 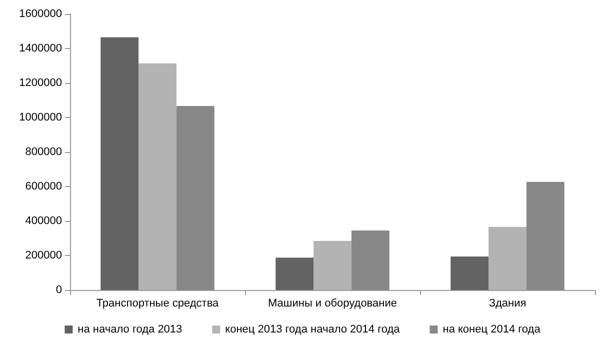 I want to click on legend-label: конец 2013 года начало 2014 года, so click(x=313, y=330).